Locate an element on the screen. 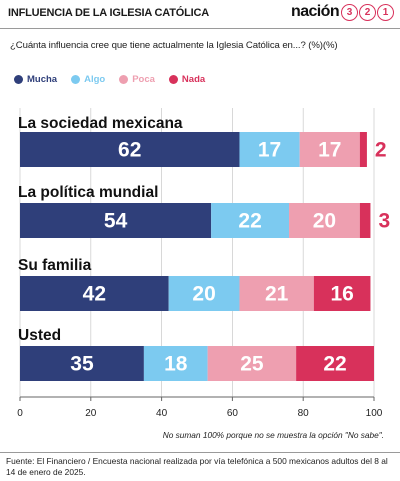  legend-item-nada: Nada is located at coordinates (187, 79).